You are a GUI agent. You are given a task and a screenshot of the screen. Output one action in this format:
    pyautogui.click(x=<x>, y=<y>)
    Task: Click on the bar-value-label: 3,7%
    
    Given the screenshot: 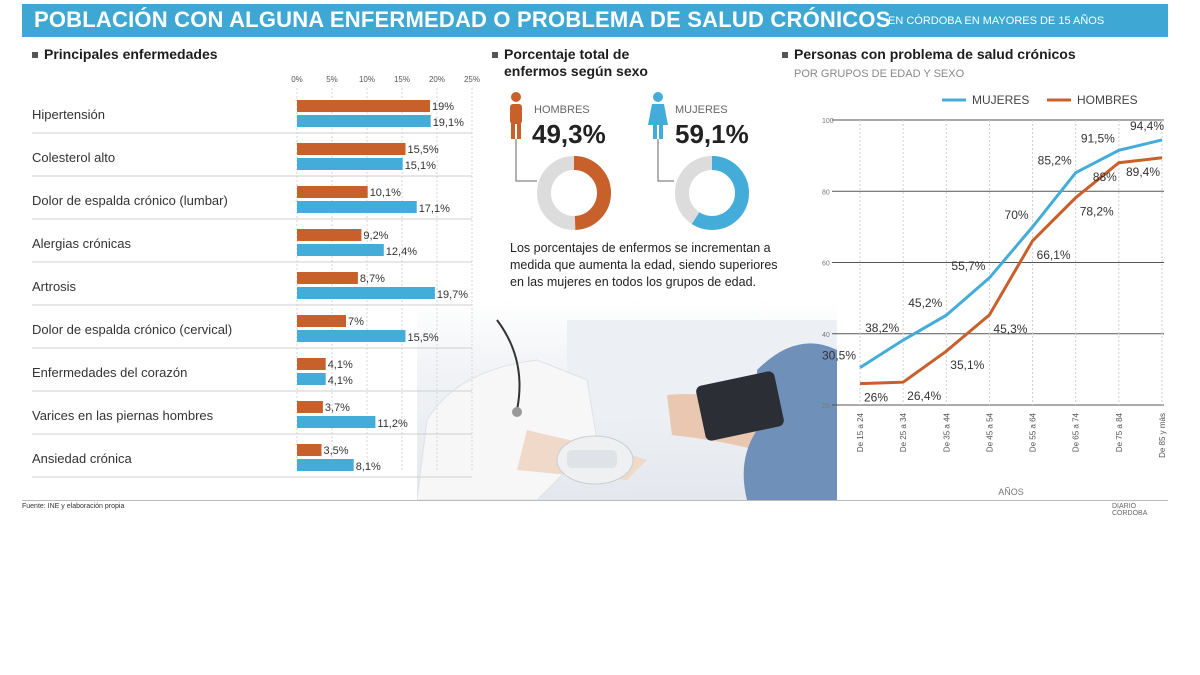 What is the action you would take?
    pyautogui.click(x=337, y=408)
    